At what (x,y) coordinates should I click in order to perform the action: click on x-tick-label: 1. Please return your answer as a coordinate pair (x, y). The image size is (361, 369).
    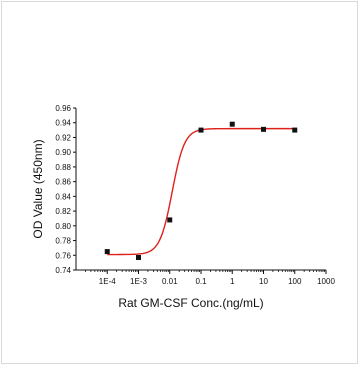
    Looking at the image, I should click on (232, 281).